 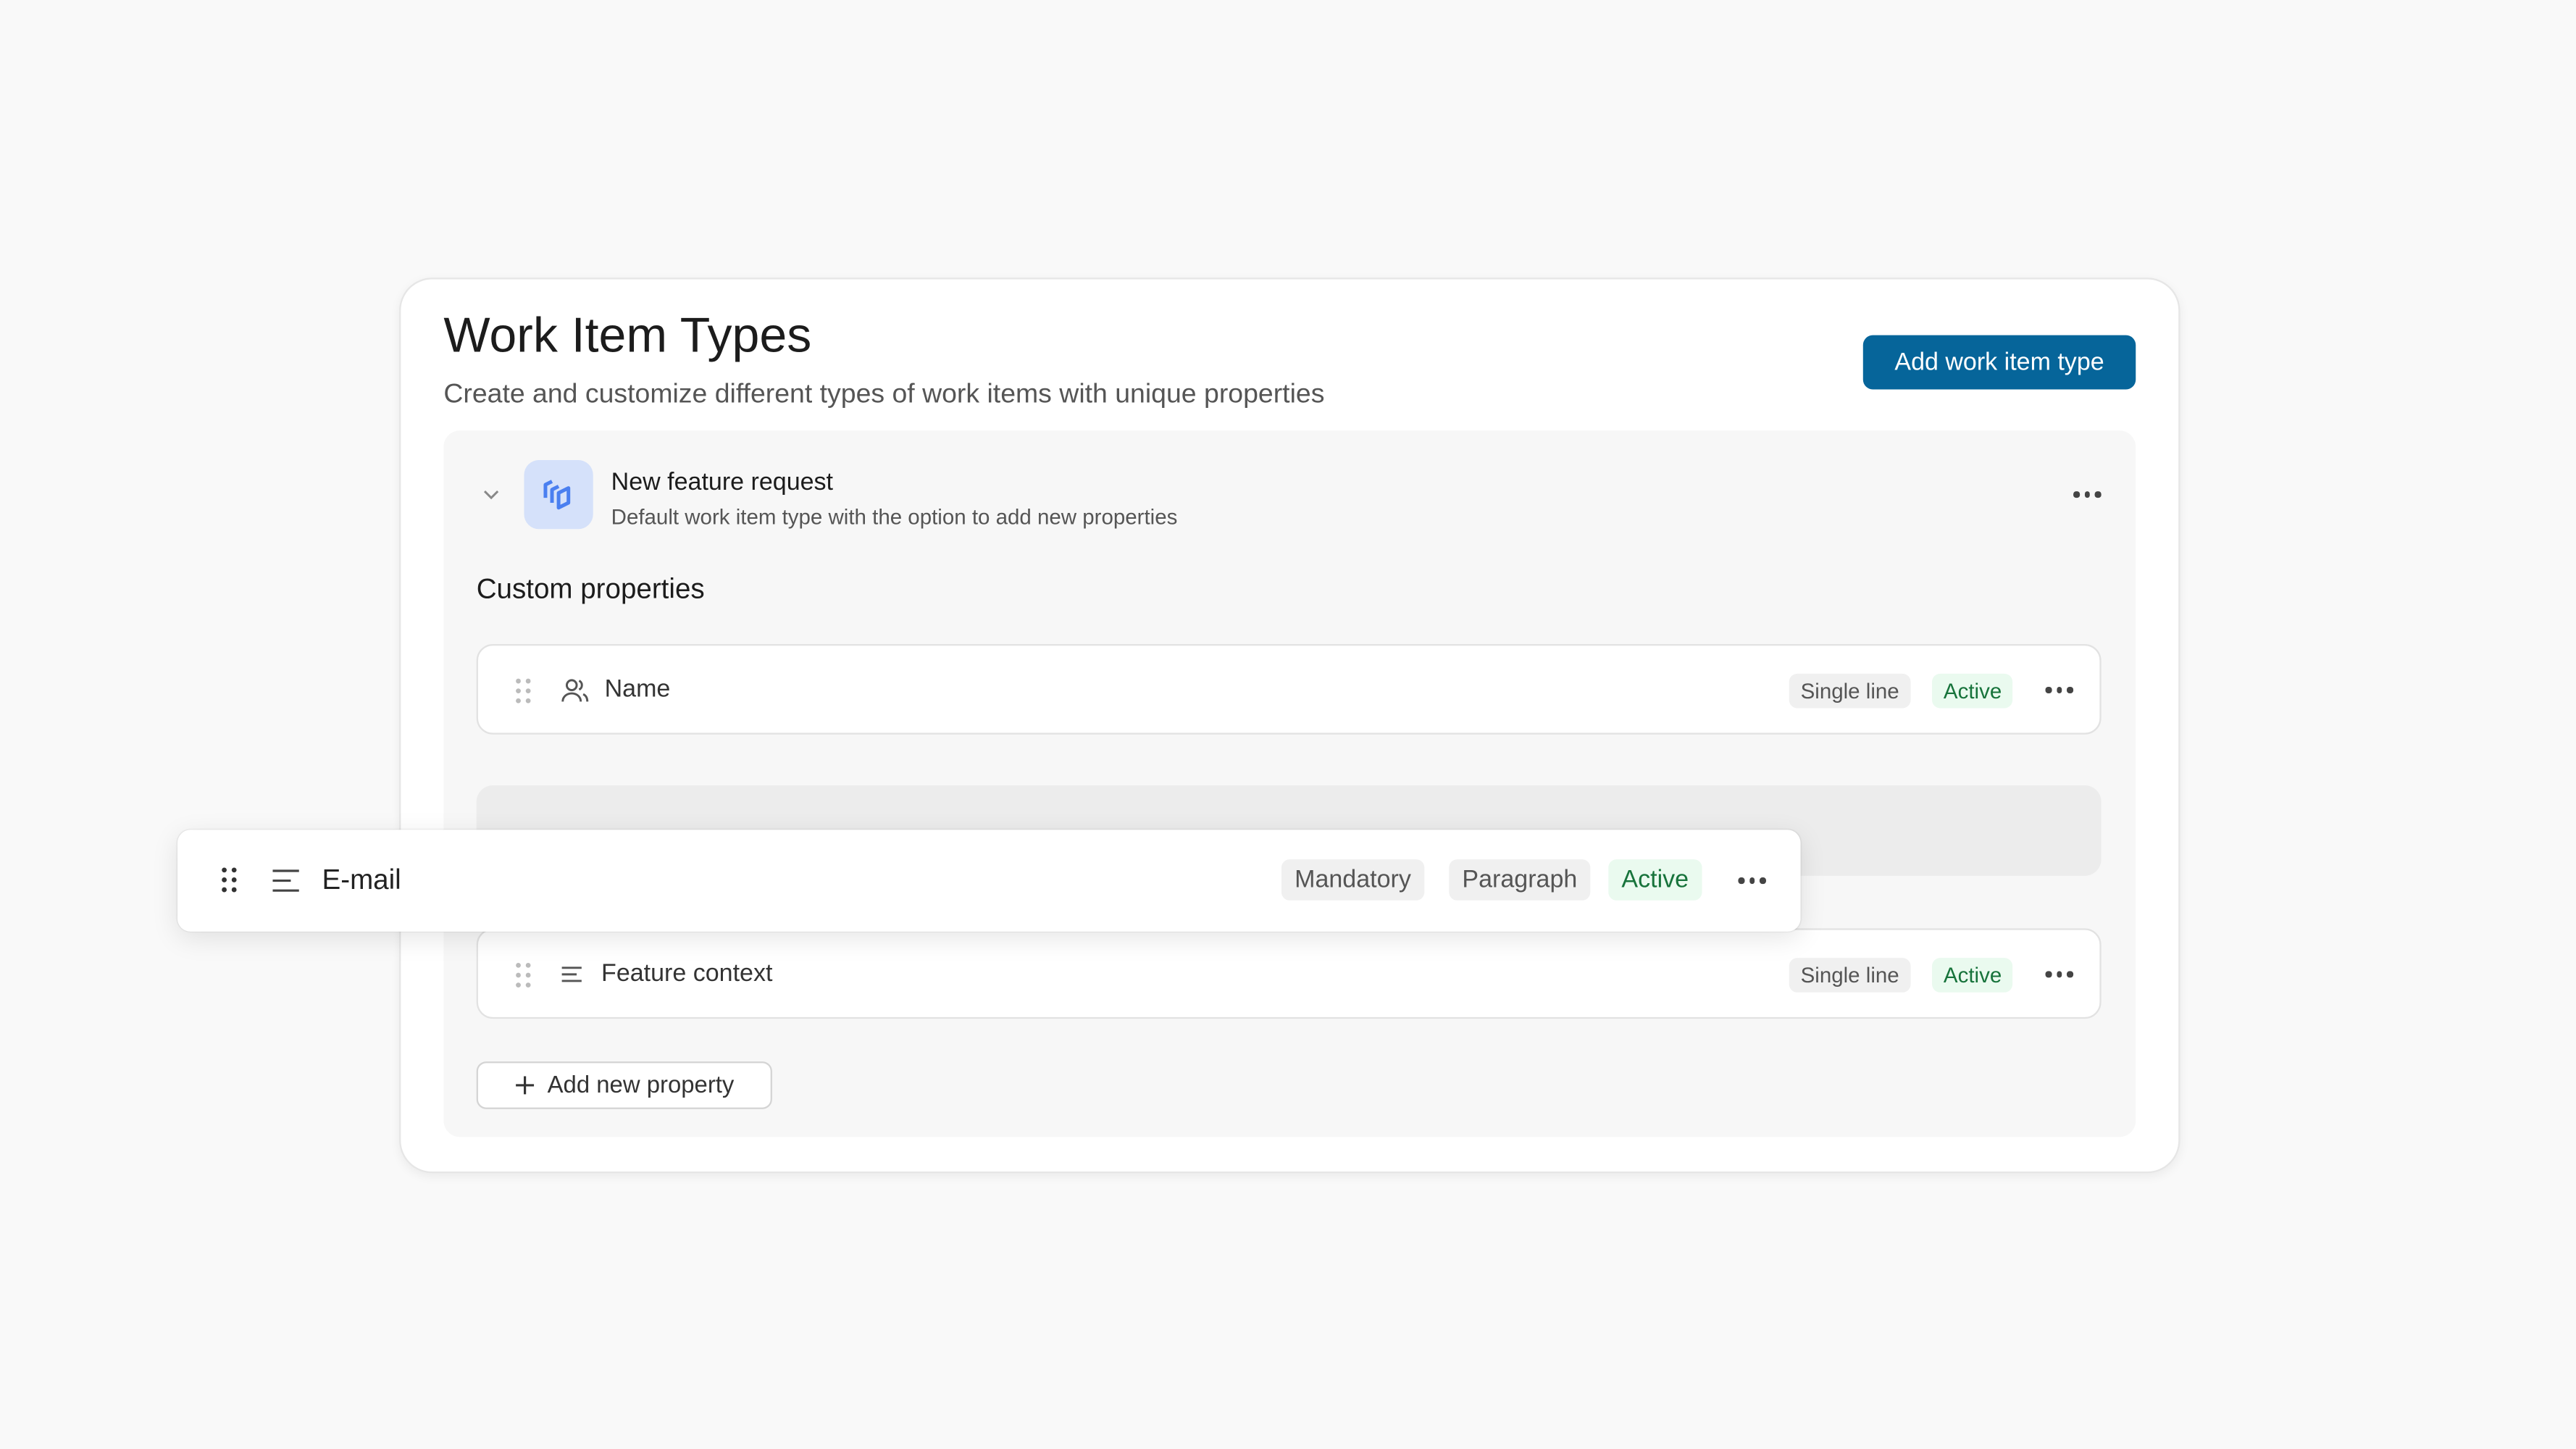 I want to click on add-new-property-label: Add new property, so click(x=641, y=1085).